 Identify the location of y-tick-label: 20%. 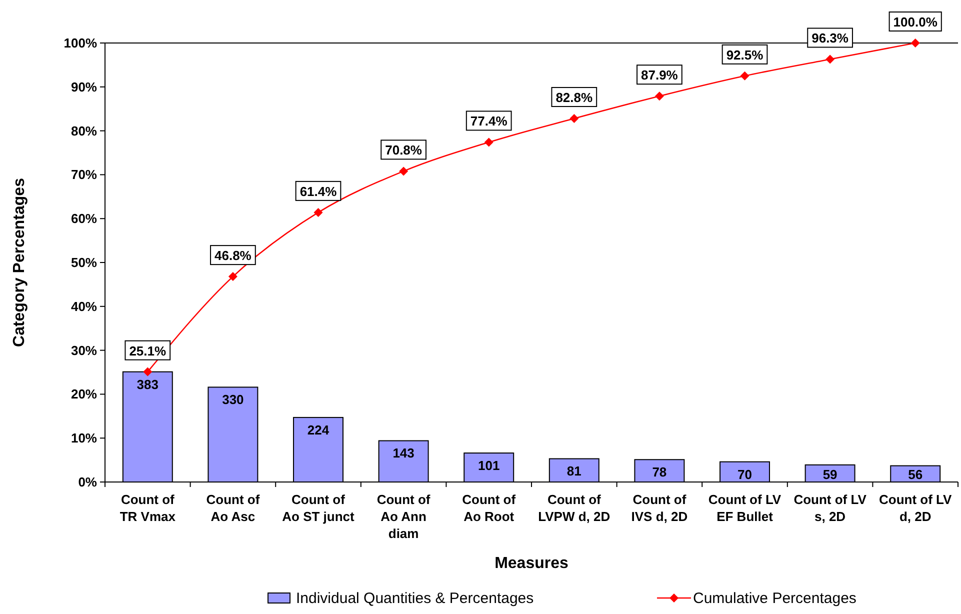
(84, 394).